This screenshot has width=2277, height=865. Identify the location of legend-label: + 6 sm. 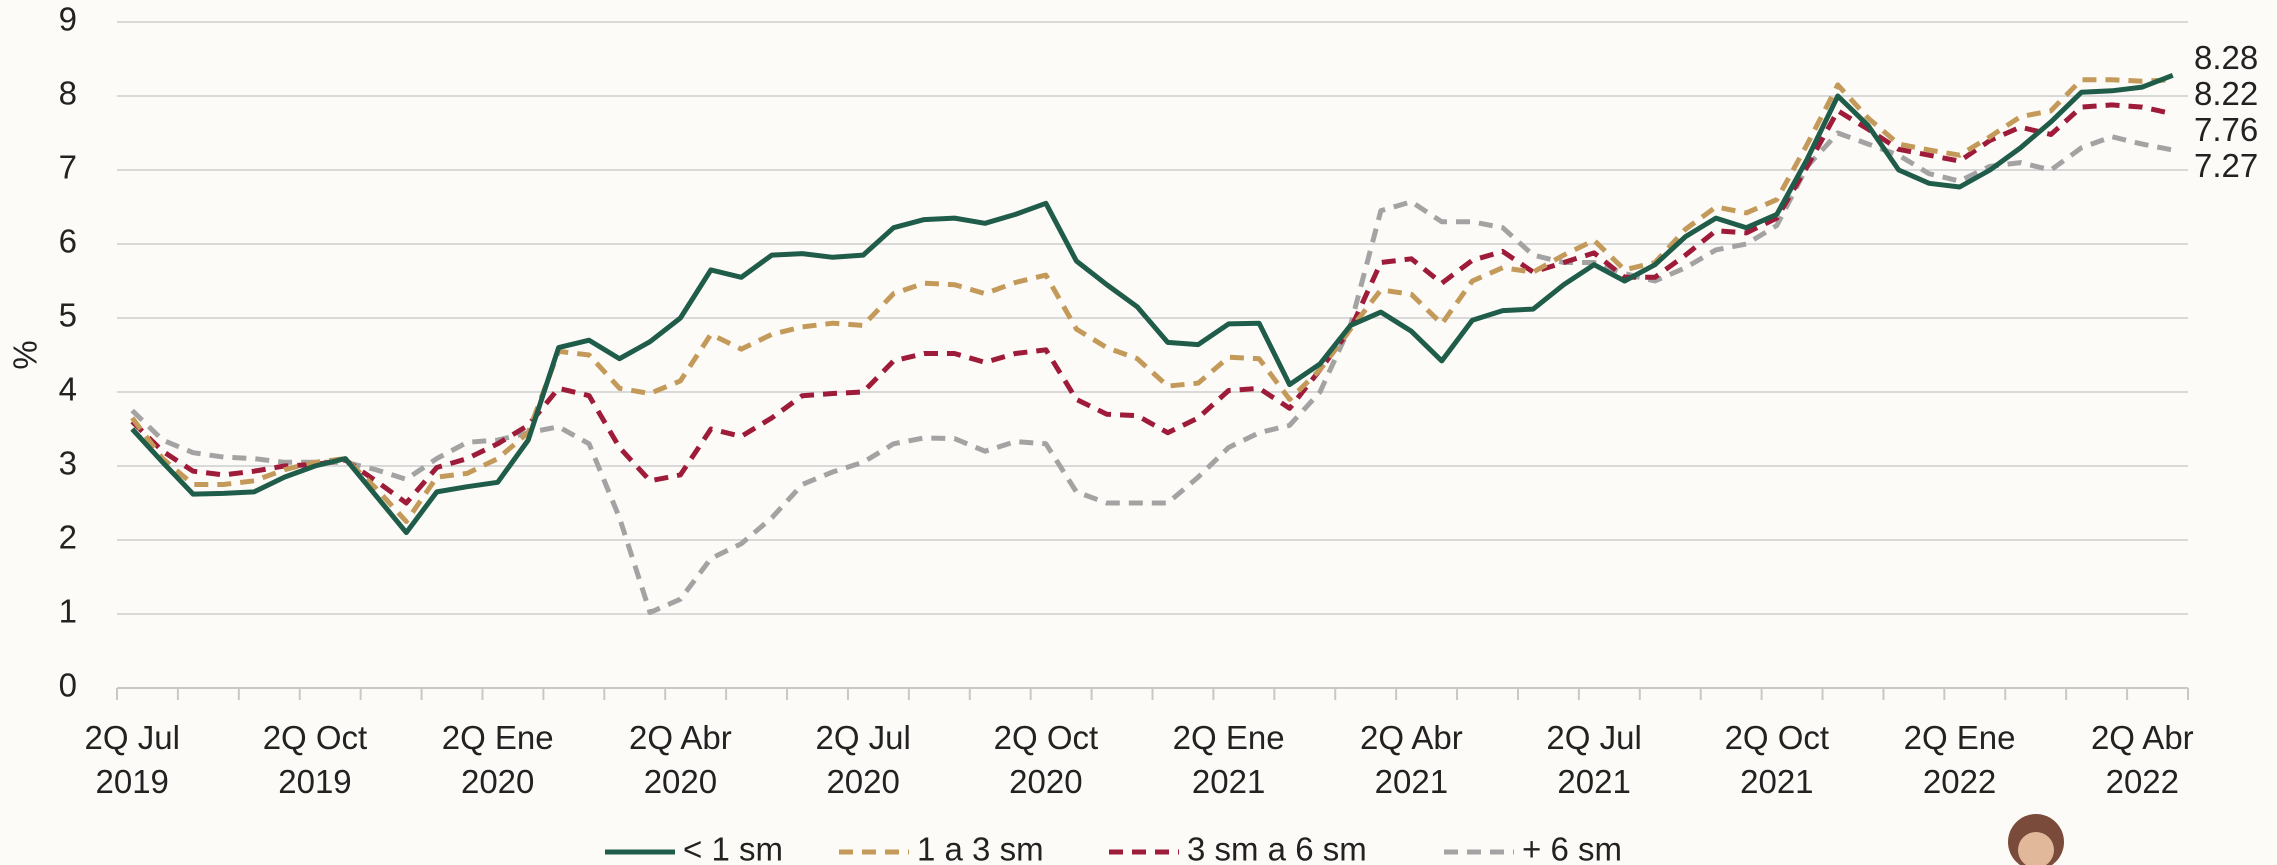
(1572, 848).